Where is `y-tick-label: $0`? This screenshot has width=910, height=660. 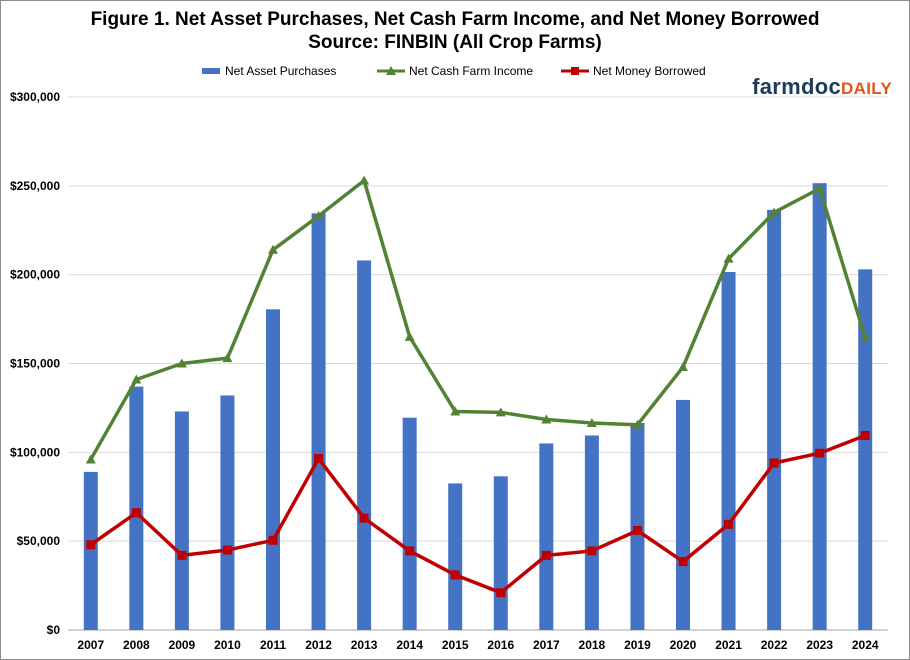 y-tick-label: $0 is located at coordinates (54, 630).